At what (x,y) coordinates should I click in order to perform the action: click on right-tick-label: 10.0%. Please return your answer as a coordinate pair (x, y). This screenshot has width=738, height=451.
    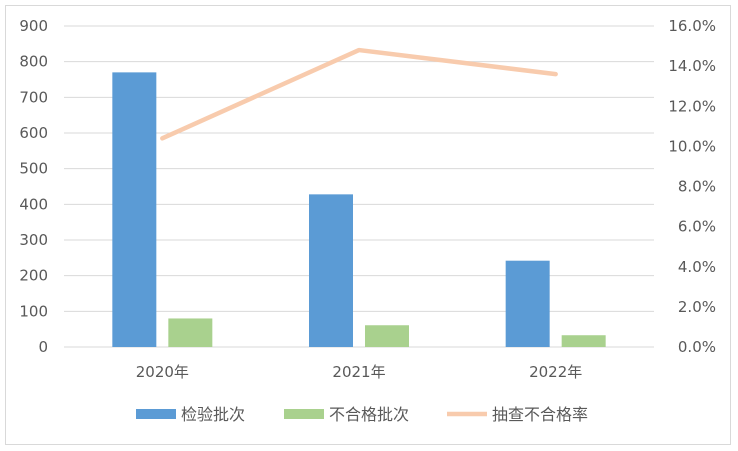
    Looking at the image, I should click on (692, 146).